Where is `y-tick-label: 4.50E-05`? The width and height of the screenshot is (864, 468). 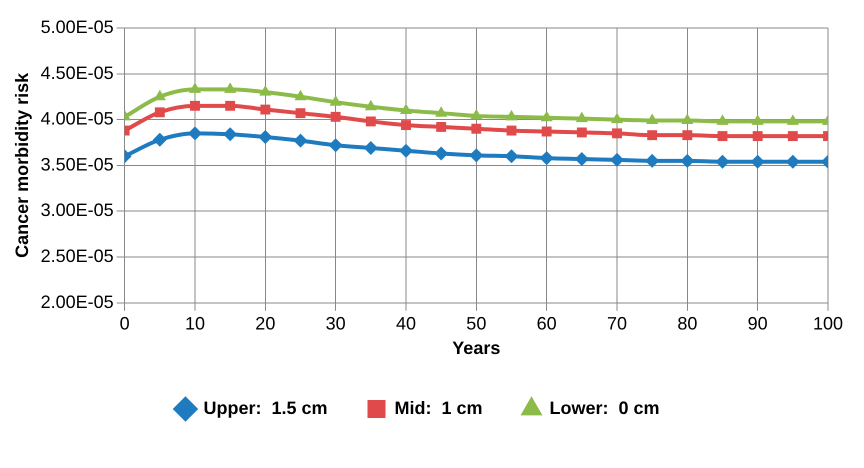
y-tick-label: 4.50E-05 is located at coordinates (77, 72).